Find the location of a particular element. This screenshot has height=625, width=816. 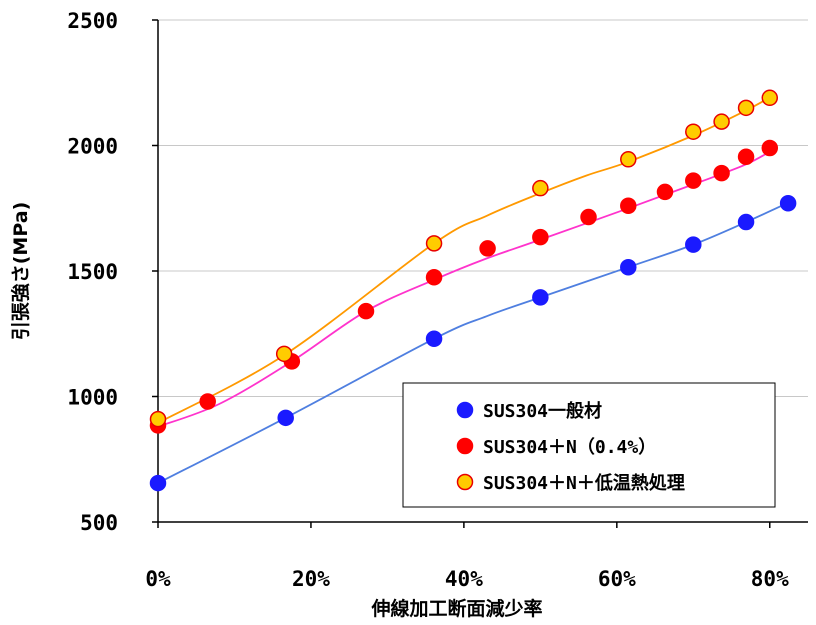

x-tick-label-1: 20% is located at coordinates (311, 579).